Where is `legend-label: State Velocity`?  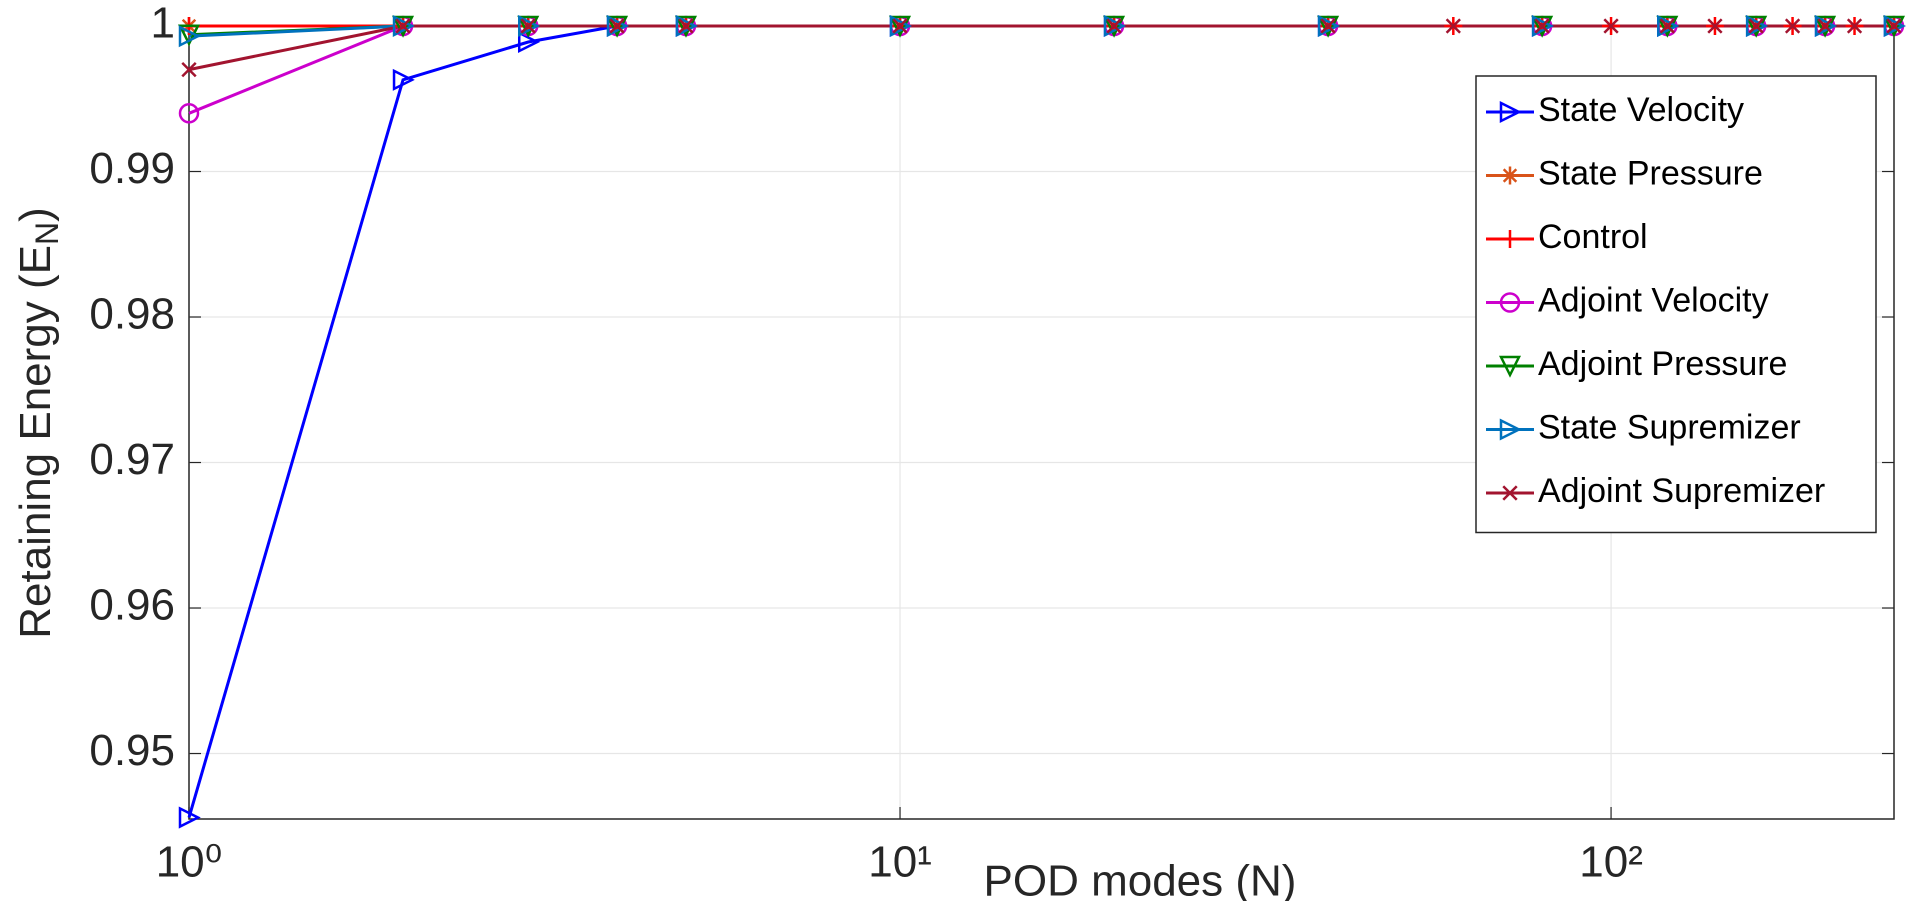
legend-label: State Velocity is located at coordinates (1641, 110).